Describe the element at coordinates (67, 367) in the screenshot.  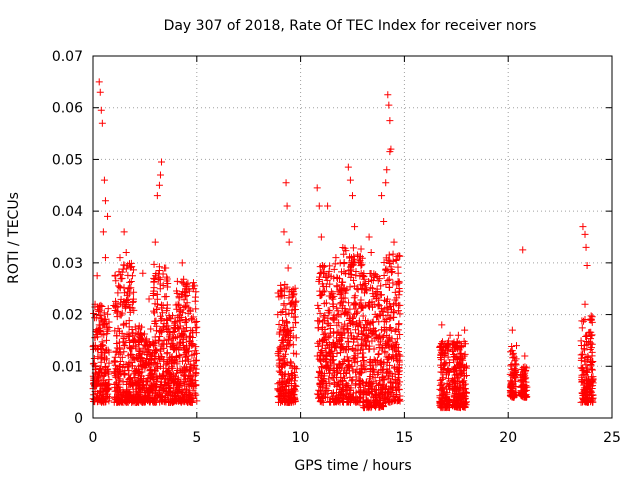
I see `y-tick-label: 0.01` at that location.